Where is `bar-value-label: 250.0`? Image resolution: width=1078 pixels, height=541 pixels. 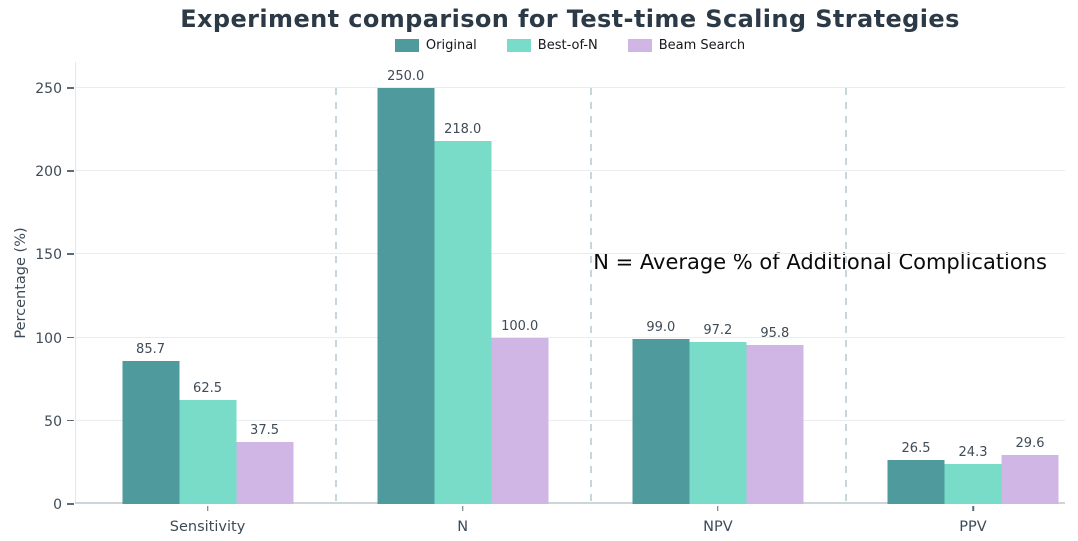 bar-value-label: 250.0 is located at coordinates (406, 76).